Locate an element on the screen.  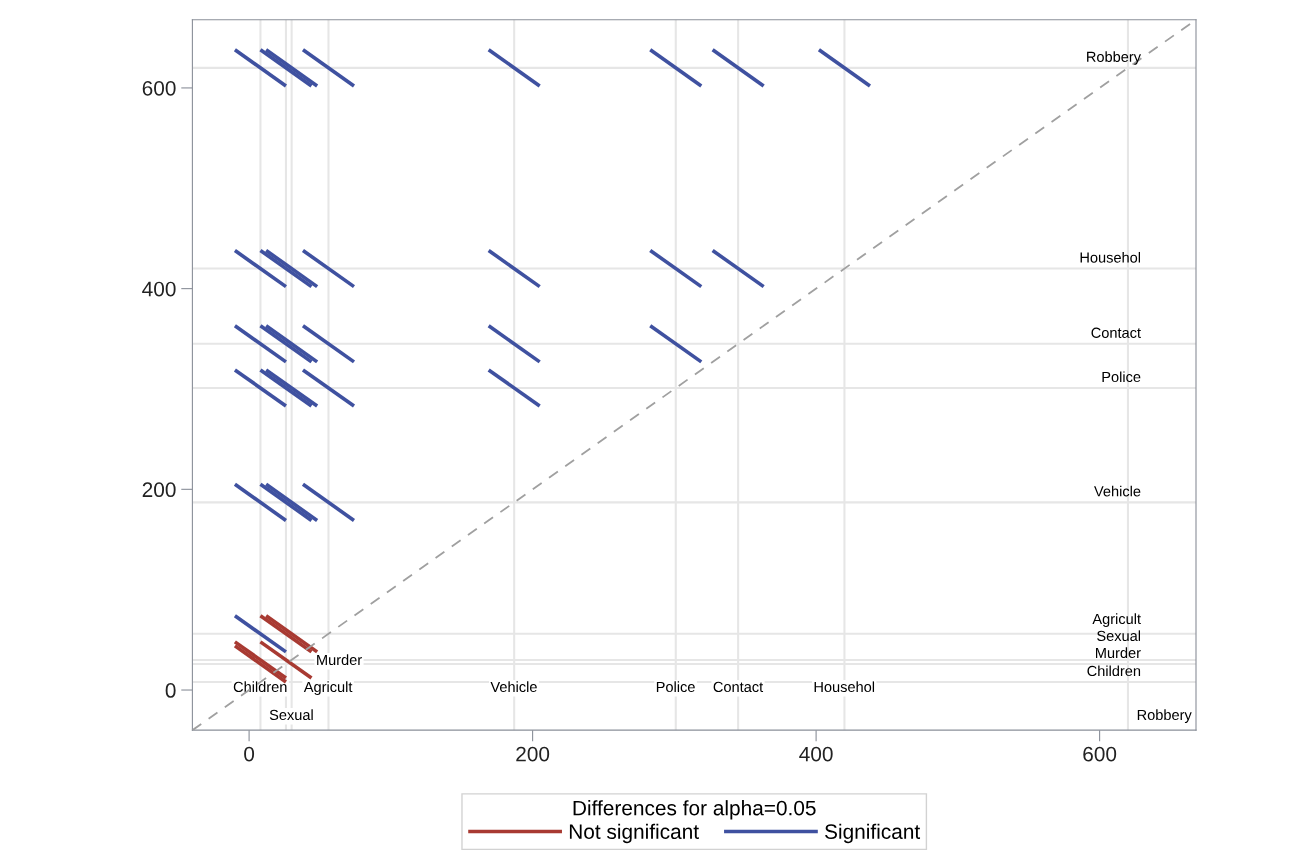
x-tick-label: 400 is located at coordinates (816, 754).